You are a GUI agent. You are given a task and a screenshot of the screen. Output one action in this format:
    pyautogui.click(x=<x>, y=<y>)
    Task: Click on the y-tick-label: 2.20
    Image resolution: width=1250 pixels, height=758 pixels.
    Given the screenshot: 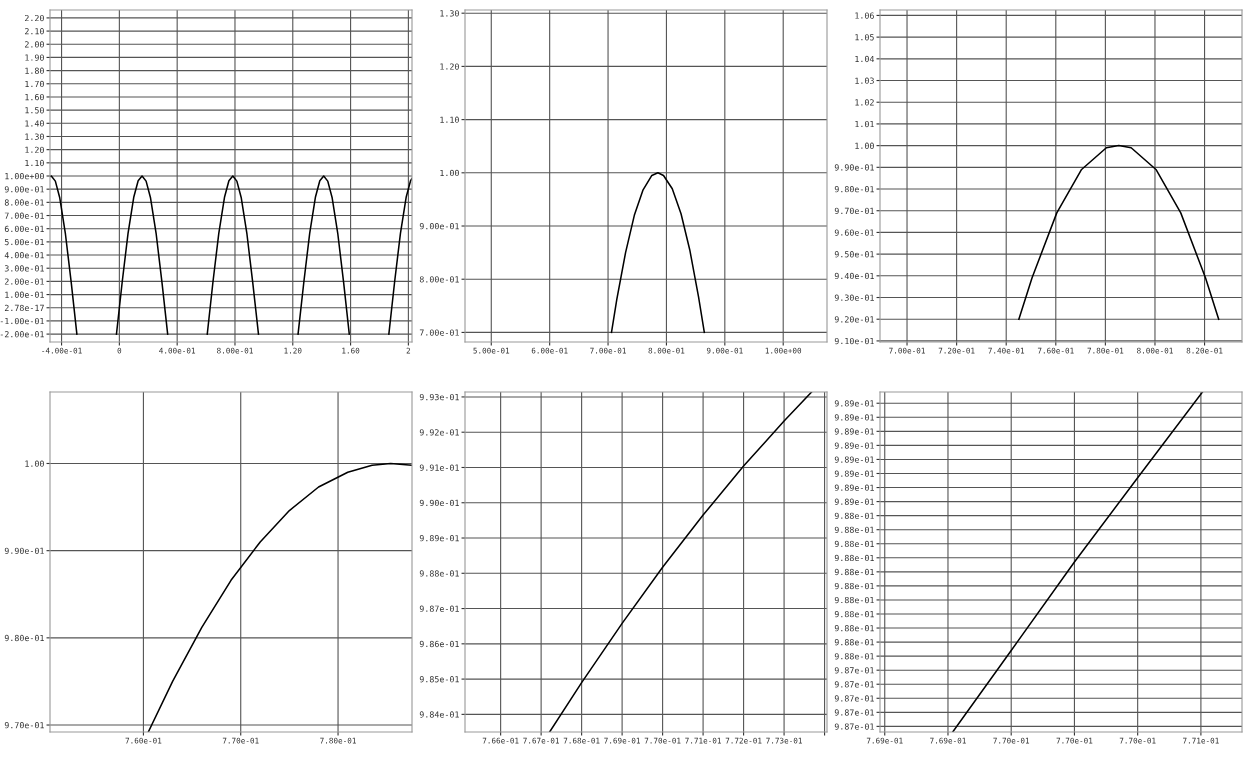 What is the action you would take?
    pyautogui.click(x=34, y=18)
    